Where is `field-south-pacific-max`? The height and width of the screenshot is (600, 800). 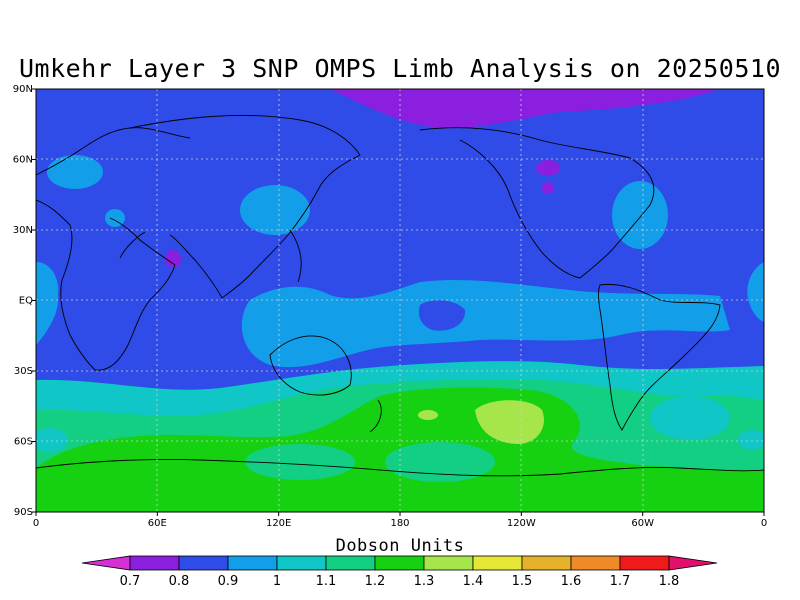
field-south-pacific-max is located at coordinates (509, 422).